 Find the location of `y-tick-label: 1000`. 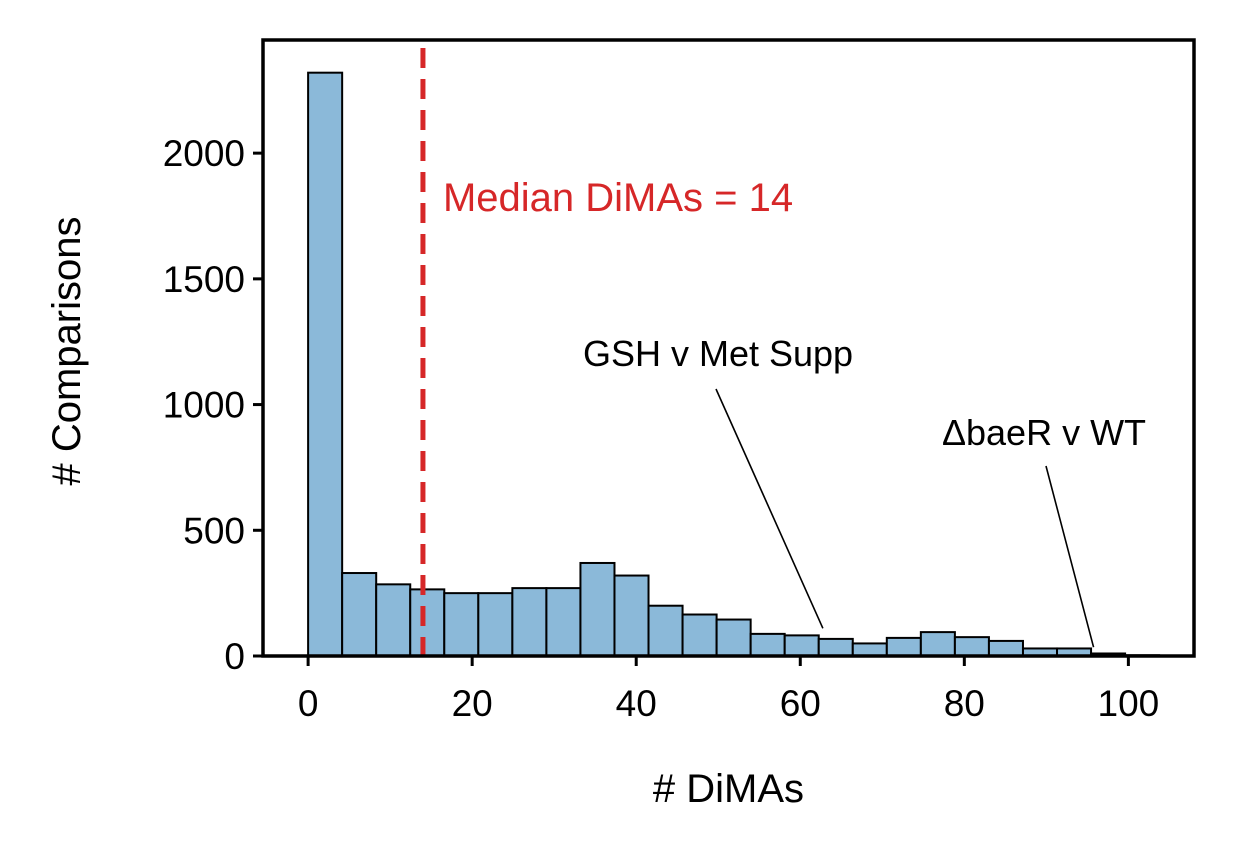

y-tick-label: 1000 is located at coordinates (204, 405).